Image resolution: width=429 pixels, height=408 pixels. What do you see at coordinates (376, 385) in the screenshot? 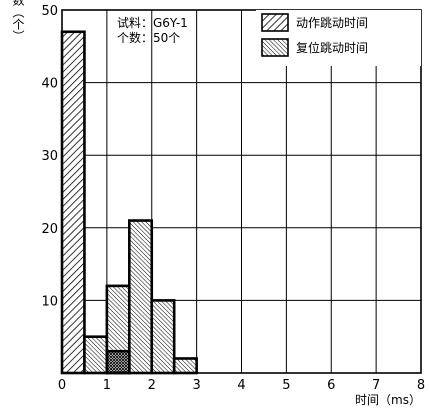
I see `x-tick-label: 7` at bounding box center [376, 385].